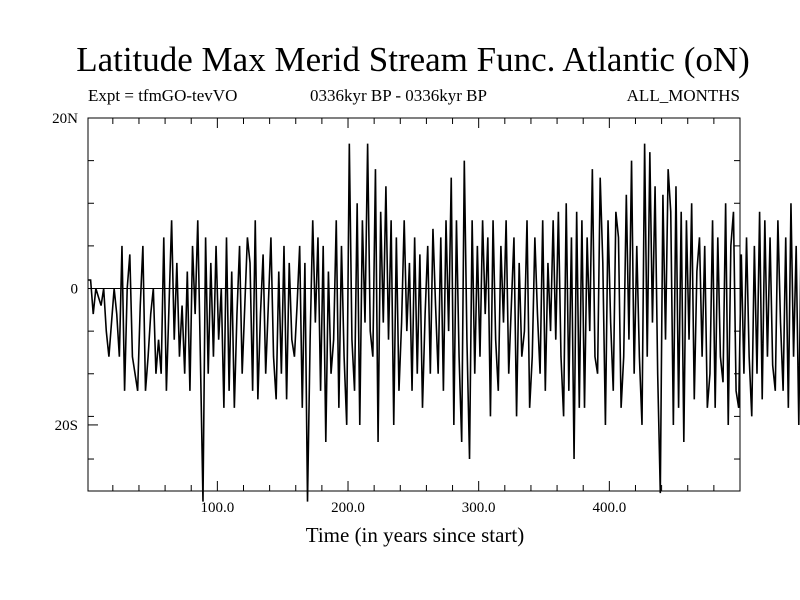 This screenshot has width=800, height=600. I want to click on x-axis-label: Time (in years since start), so click(415, 535).